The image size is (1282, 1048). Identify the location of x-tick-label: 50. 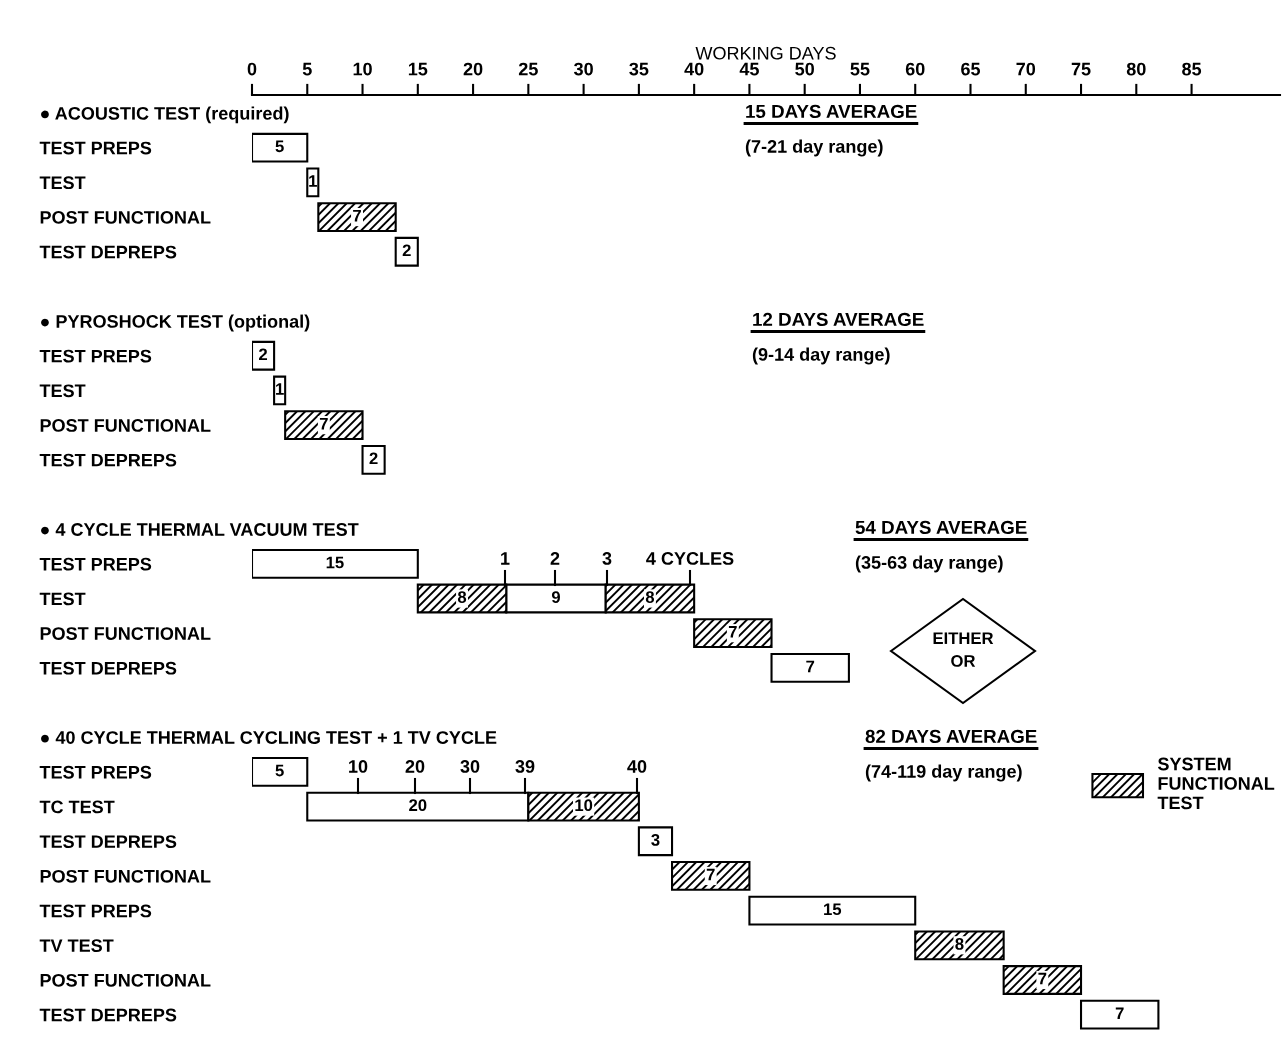
(804, 69).